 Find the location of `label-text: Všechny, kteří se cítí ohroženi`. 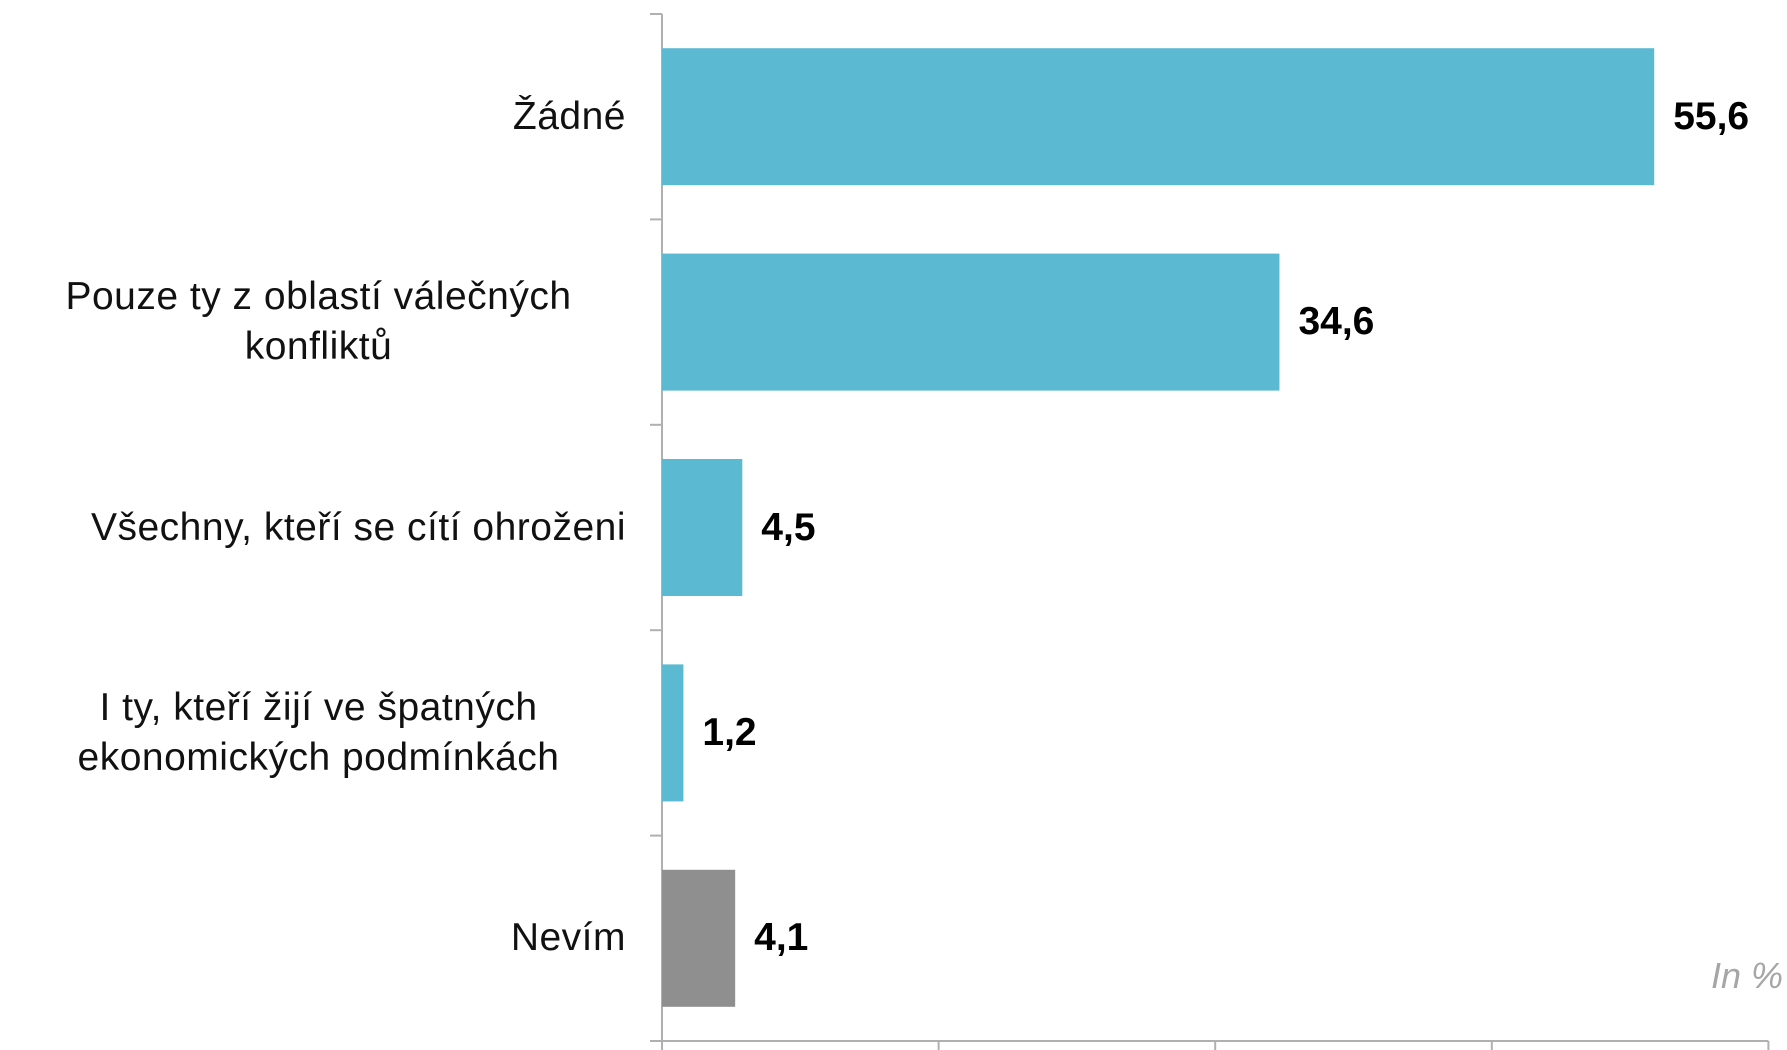

label-text: Všechny, kteří se cítí ohroženi is located at coordinates (358, 527).